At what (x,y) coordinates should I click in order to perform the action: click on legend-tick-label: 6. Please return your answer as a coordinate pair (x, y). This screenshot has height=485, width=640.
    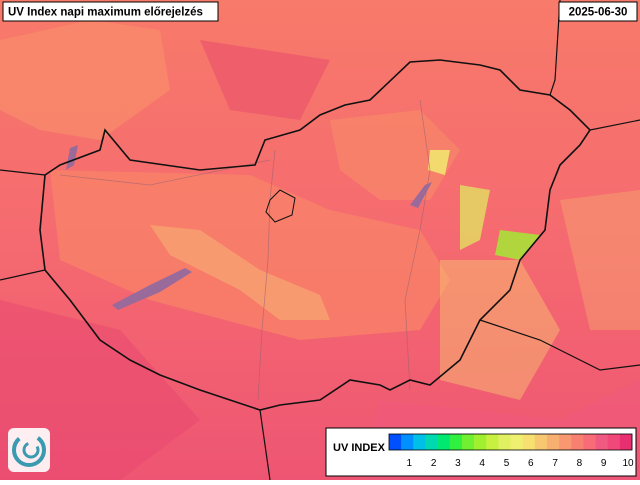
    Looking at the image, I should click on (531, 463).